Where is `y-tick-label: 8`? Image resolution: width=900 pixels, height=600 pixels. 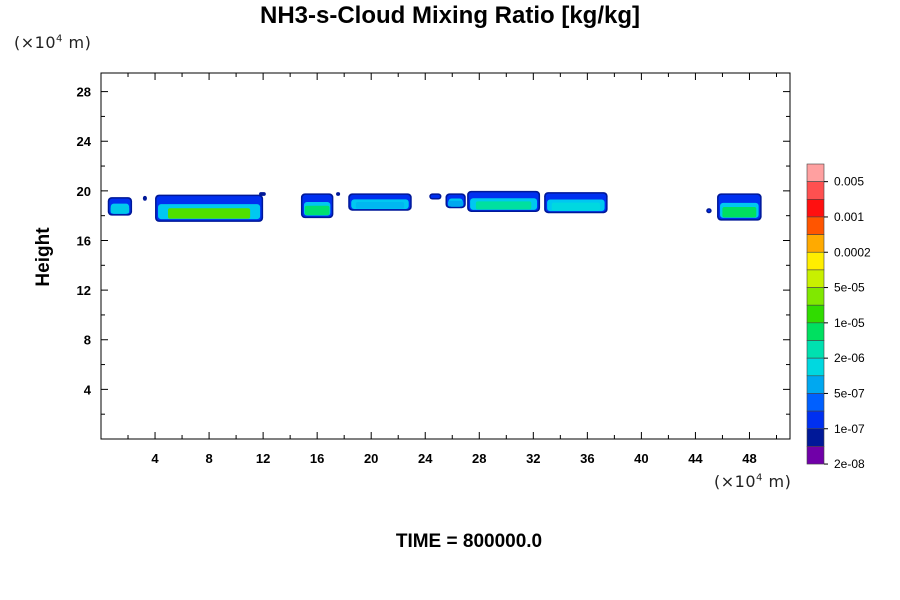 y-tick-label: 8 is located at coordinates (87, 340).